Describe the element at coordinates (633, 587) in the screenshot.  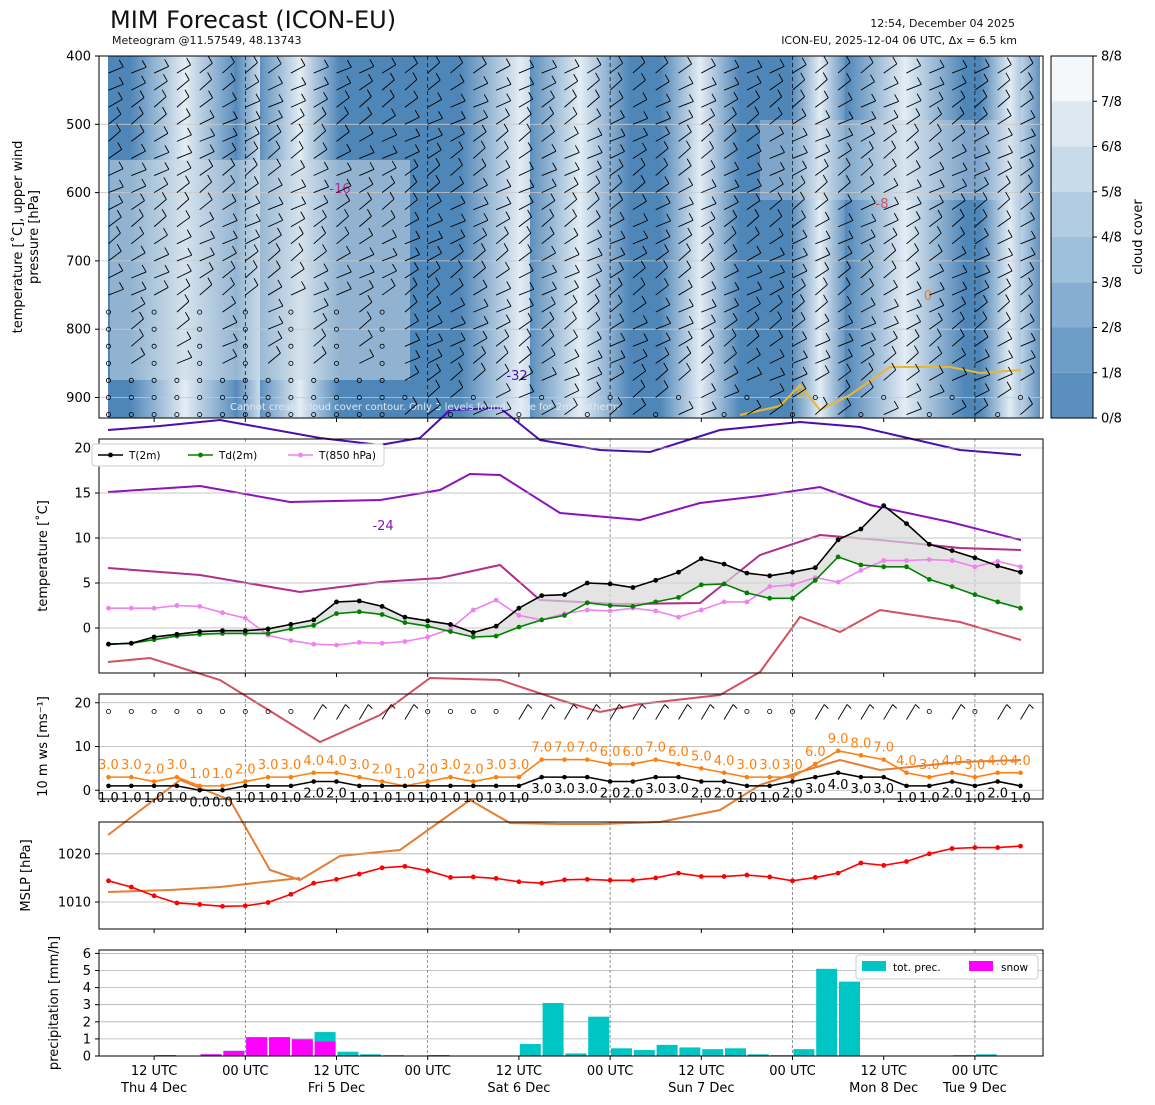
I see `t2m-marker` at that location.